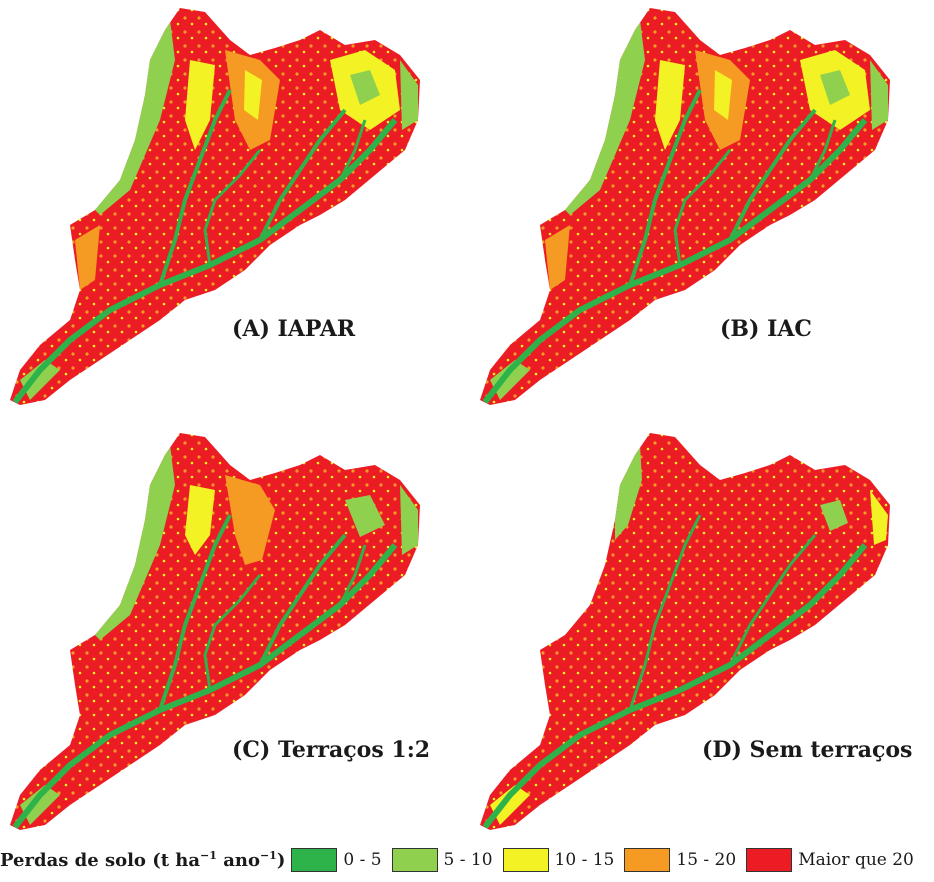  I want to click on panel-label-c: (C) Terraços 1:2, so click(331, 750).